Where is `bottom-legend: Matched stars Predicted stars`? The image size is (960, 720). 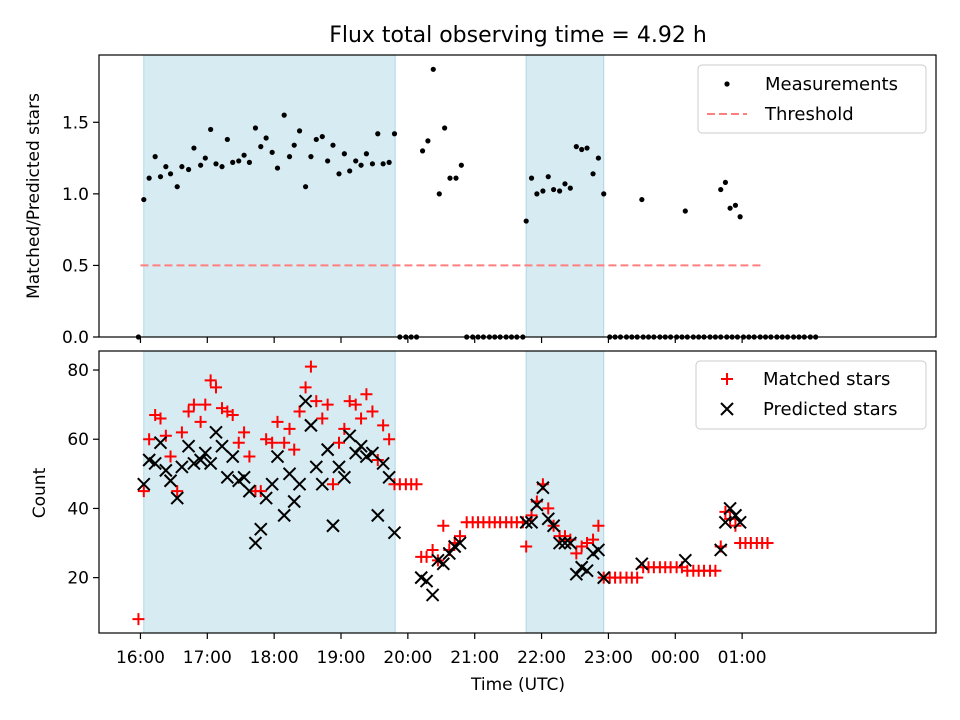
bottom-legend: Matched stars Predicted stars is located at coordinates (811, 395).